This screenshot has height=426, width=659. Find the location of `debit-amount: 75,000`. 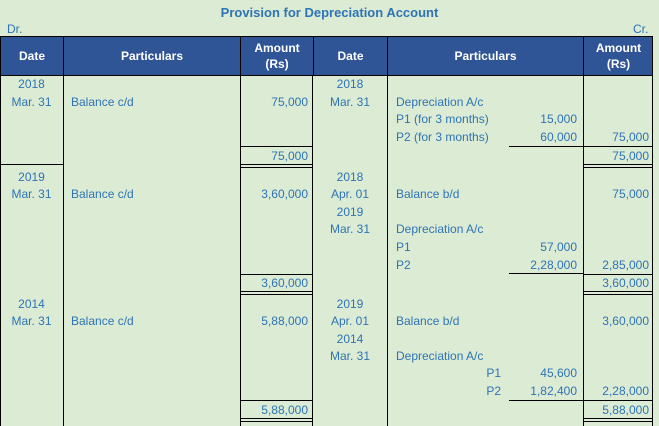

debit-amount: 75,000 is located at coordinates (289, 102).